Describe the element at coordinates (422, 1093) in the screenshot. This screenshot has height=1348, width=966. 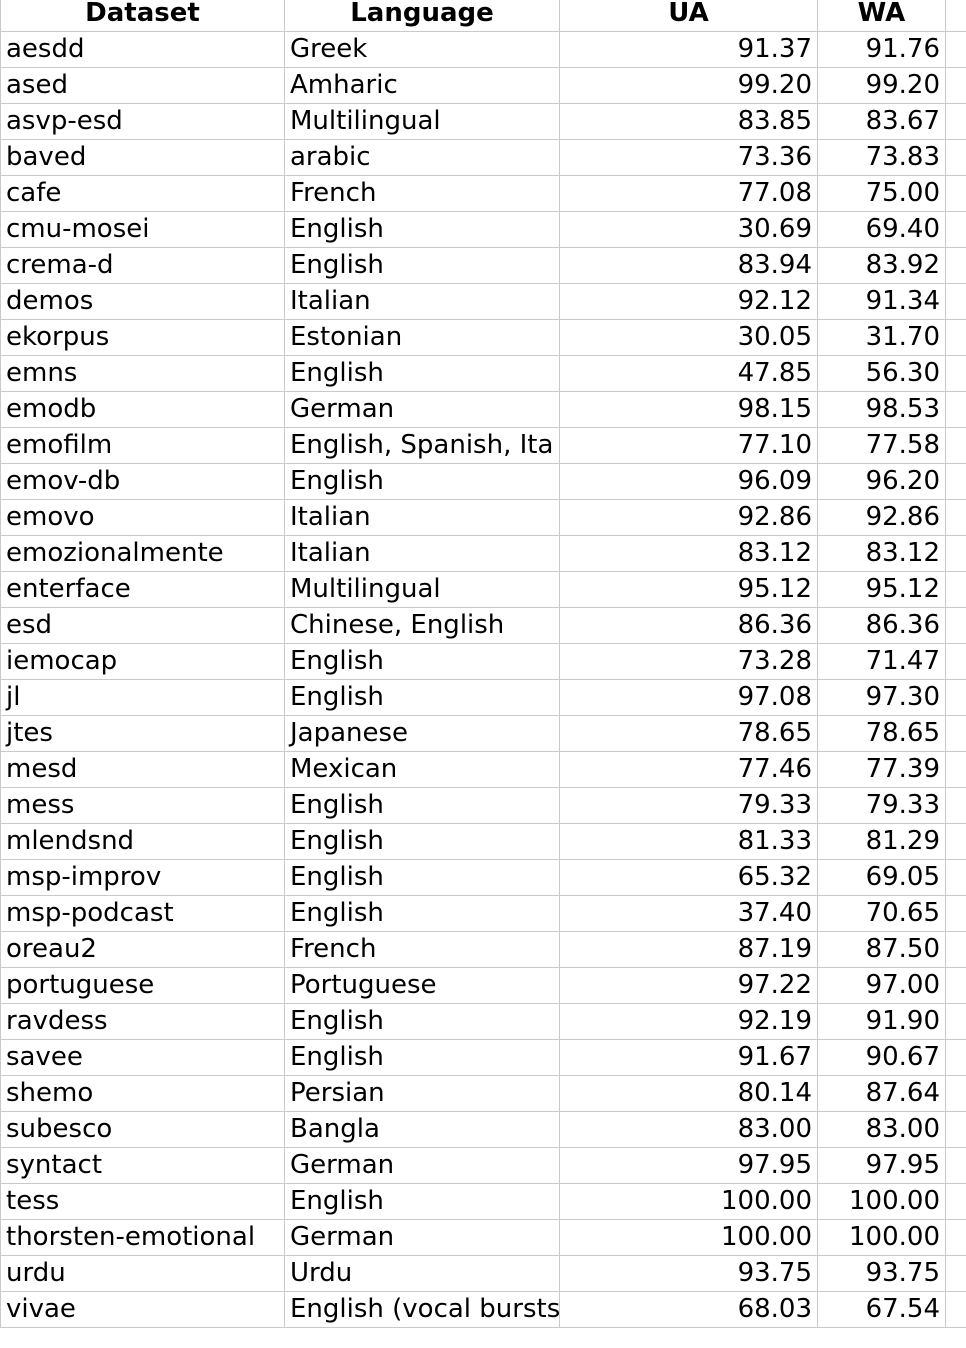
I see `cell-language: Persian` at that location.